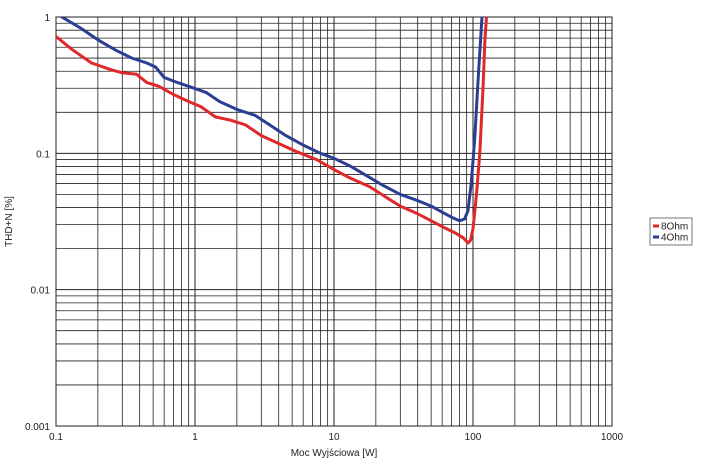 The height and width of the screenshot is (463, 705). What do you see at coordinates (47, 18) in the screenshot?
I see `y-tick-label: 1` at bounding box center [47, 18].